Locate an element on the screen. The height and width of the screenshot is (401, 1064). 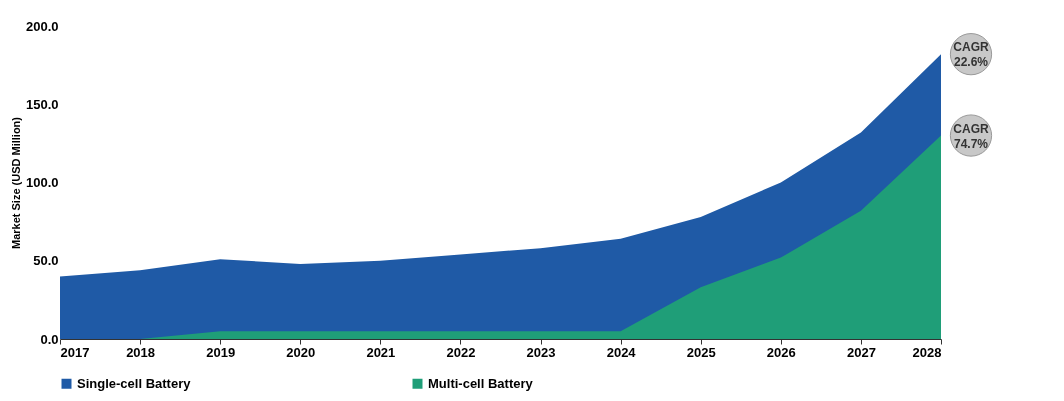
x-tick-label: 2028 is located at coordinates (927, 352).